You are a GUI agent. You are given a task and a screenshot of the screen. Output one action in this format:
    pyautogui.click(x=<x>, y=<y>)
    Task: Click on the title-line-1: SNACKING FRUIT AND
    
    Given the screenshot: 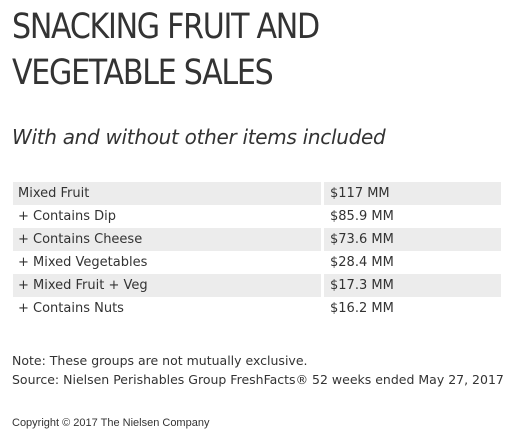 What is the action you would take?
    pyautogui.click(x=166, y=27)
    